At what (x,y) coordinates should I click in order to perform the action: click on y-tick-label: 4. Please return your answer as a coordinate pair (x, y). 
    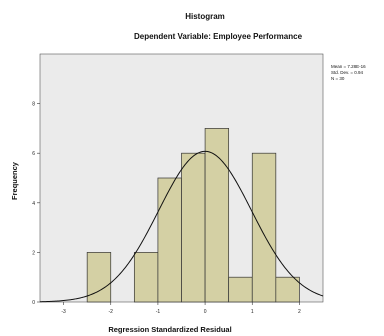
    Looking at the image, I should click on (33, 204).